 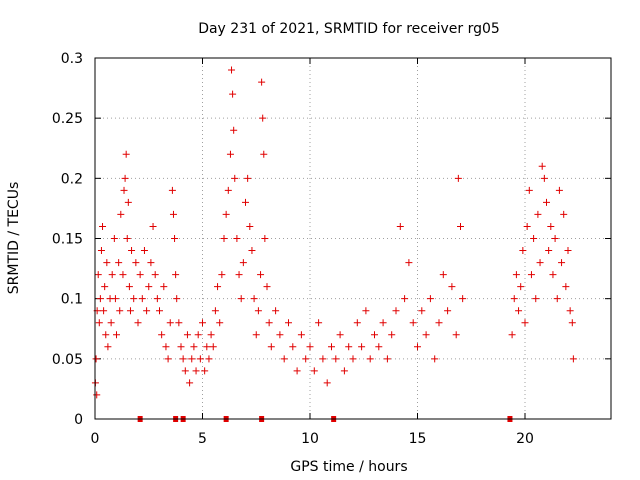 I want to click on y-tick-label: 0.1, so click(x=72, y=300).